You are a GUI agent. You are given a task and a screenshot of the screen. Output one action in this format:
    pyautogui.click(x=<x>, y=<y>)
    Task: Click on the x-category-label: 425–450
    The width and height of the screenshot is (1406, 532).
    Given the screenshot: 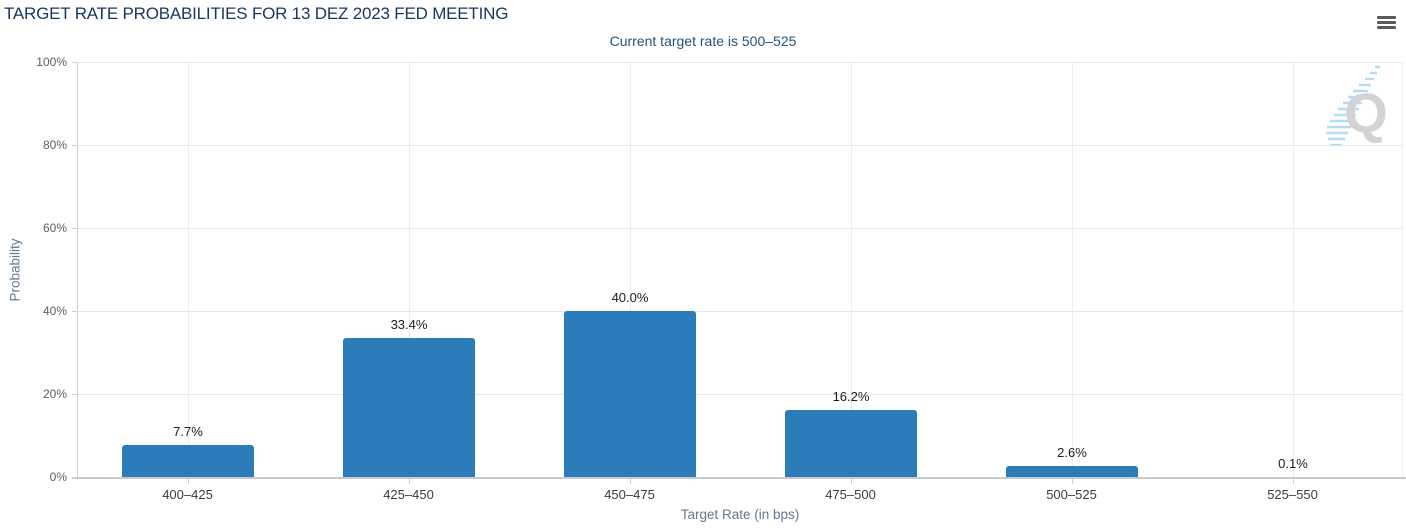 What is the action you would take?
    pyautogui.click(x=408, y=494)
    